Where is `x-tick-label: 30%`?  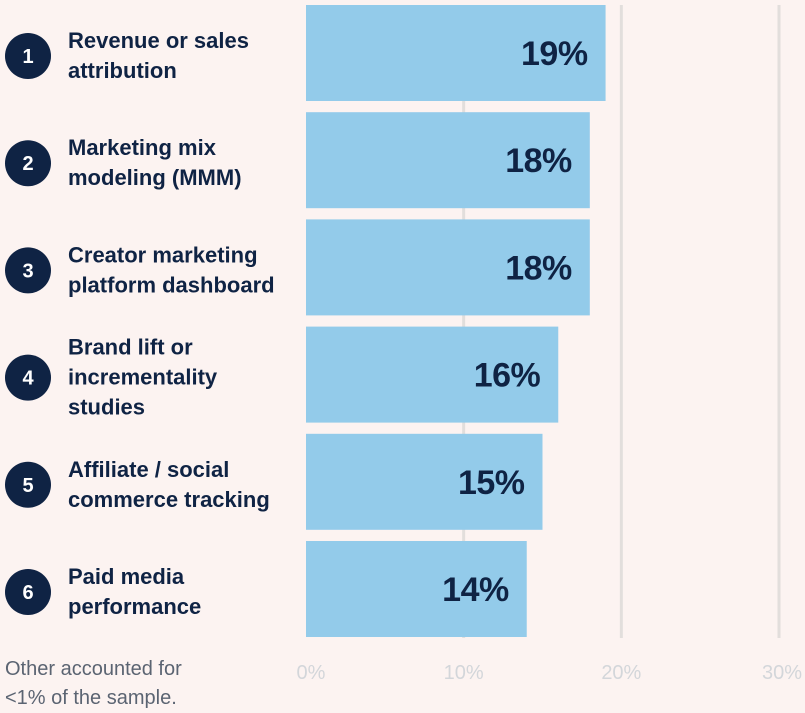 x-tick-label: 30% is located at coordinates (782, 673).